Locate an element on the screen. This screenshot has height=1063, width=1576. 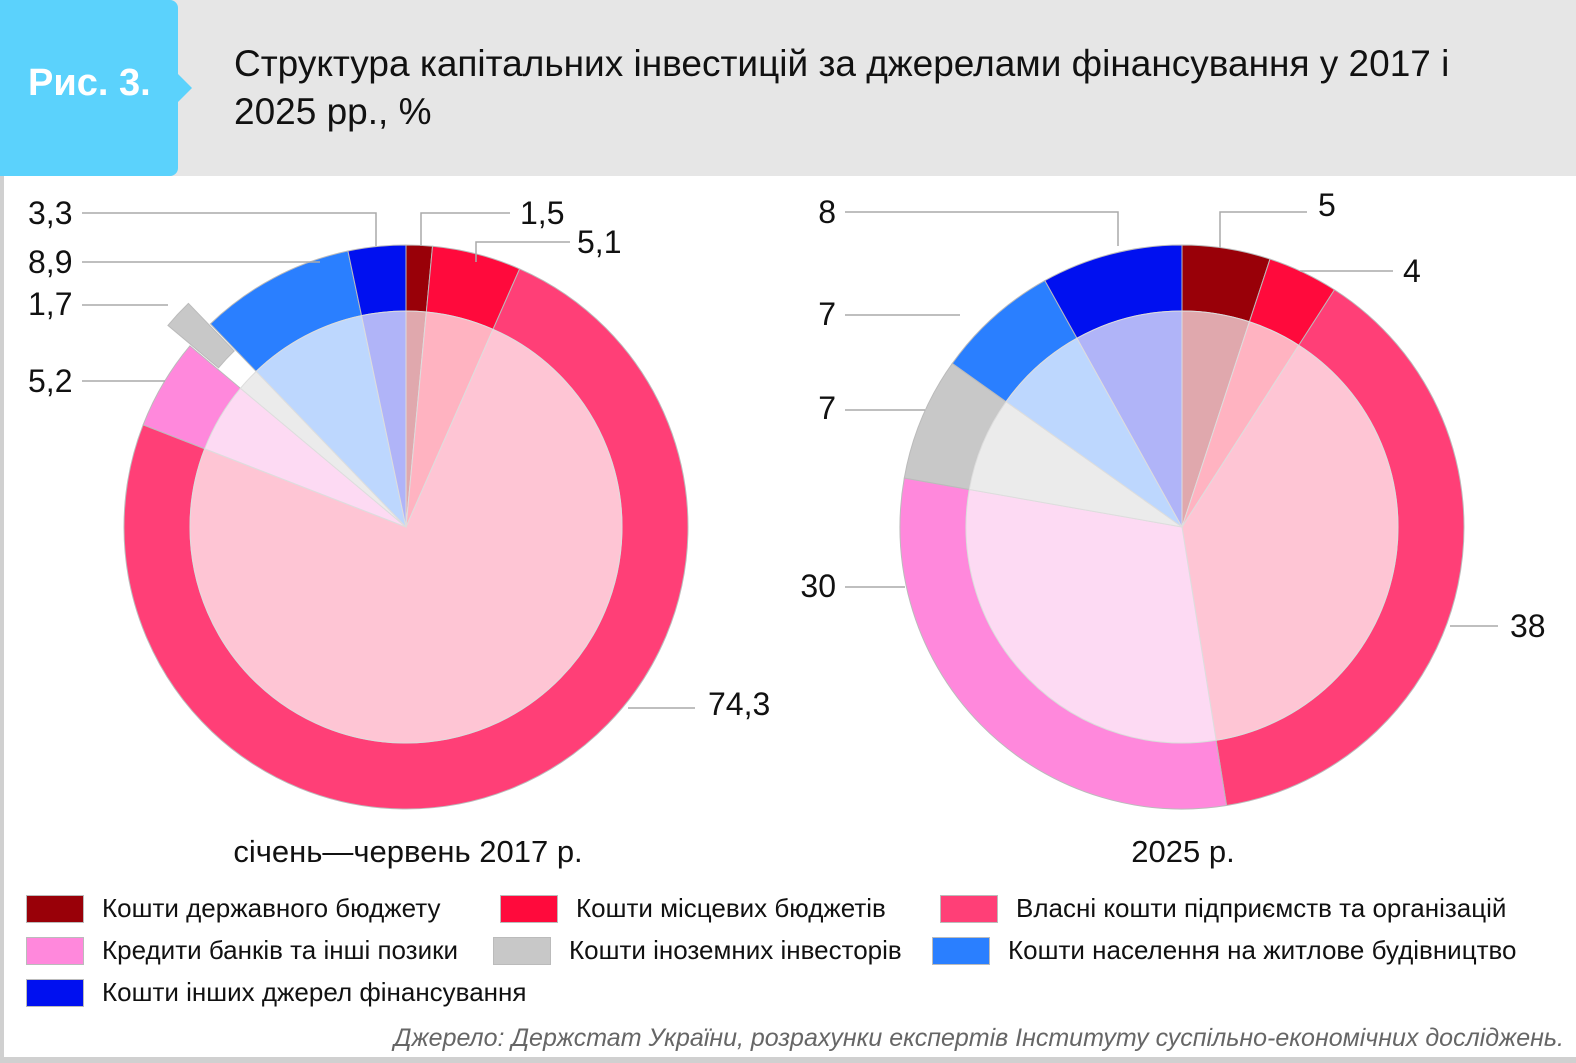
data-label: 3,3 is located at coordinates (50, 213).